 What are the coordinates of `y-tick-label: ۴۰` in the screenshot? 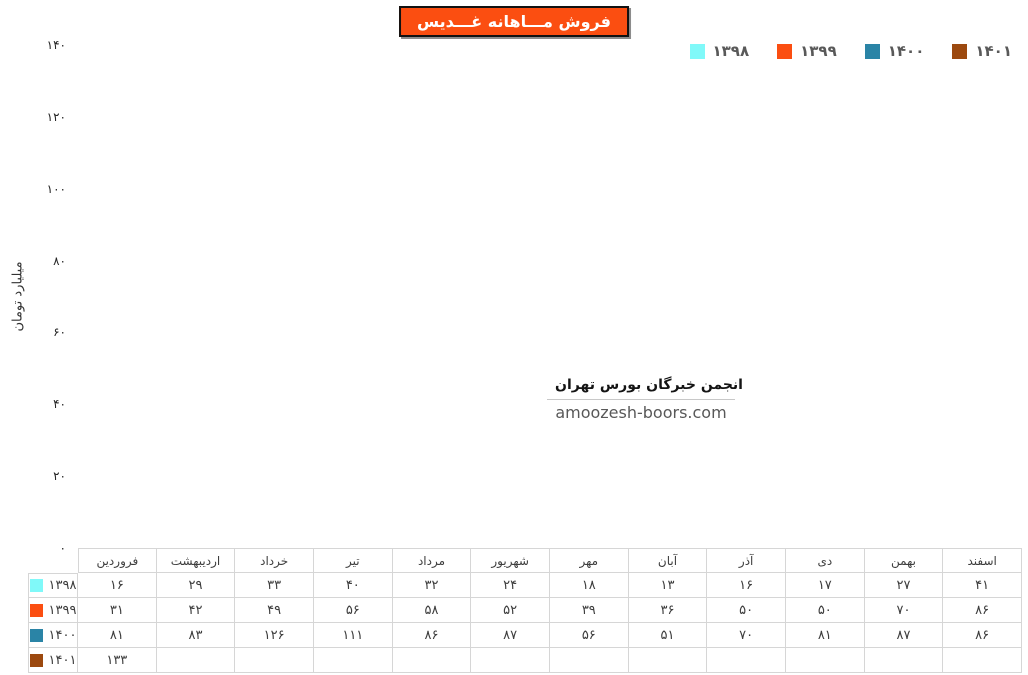 It's located at (59, 404).